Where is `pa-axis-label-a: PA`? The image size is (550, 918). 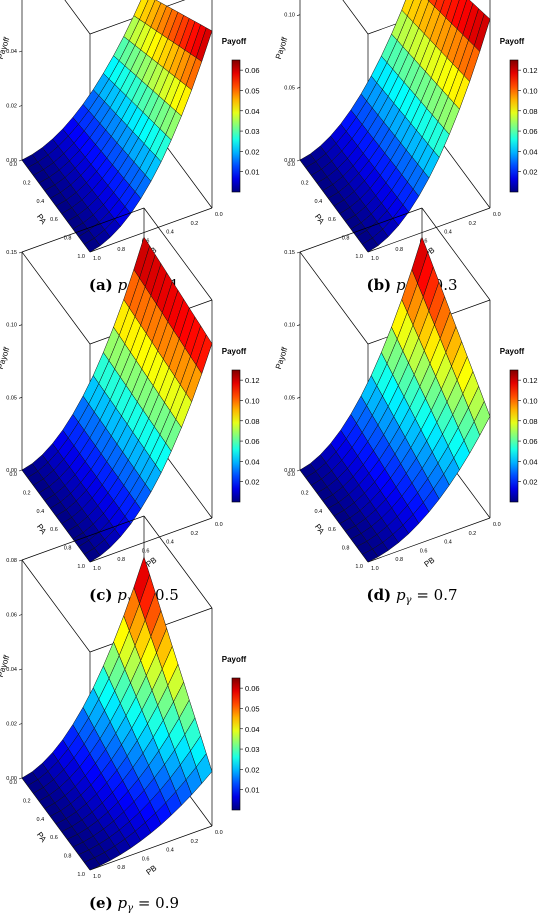 pa-axis-label-a: PA is located at coordinates (42, 219).